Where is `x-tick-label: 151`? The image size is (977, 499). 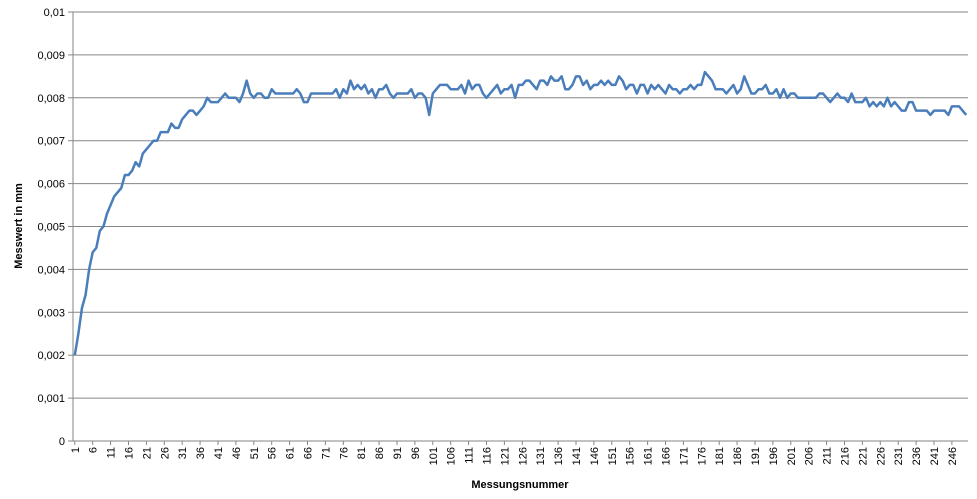
x-tick-label: 151 is located at coordinates (613, 456).